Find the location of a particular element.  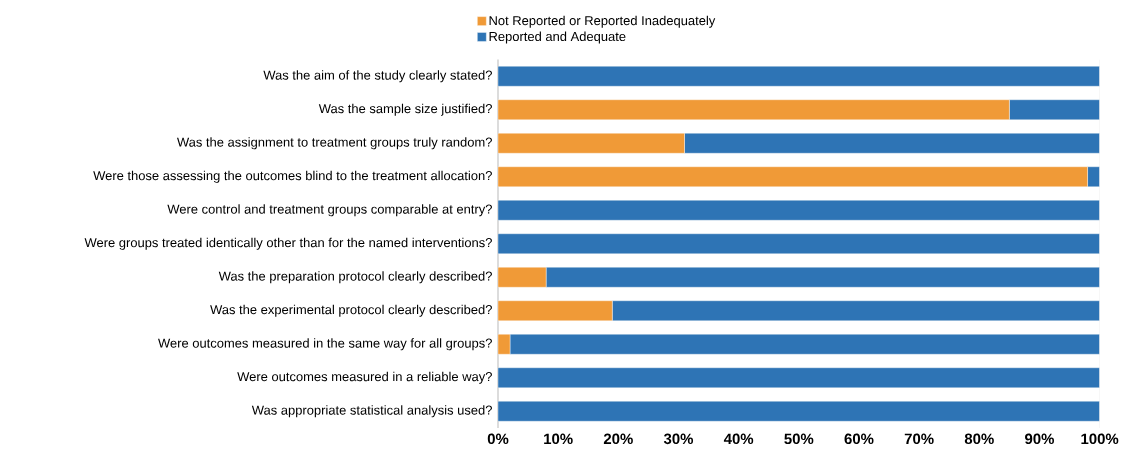

y-tick-label: Was the preparation protocol clearly described? is located at coordinates (355, 277).